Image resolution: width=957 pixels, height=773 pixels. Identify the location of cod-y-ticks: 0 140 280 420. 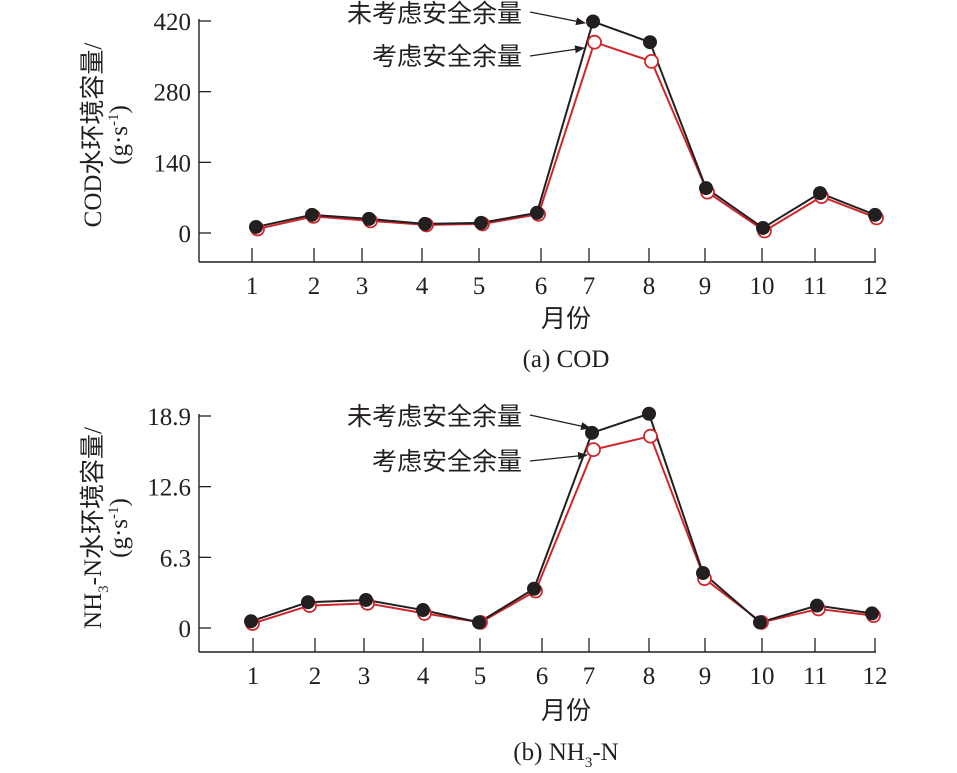
(182, 128).